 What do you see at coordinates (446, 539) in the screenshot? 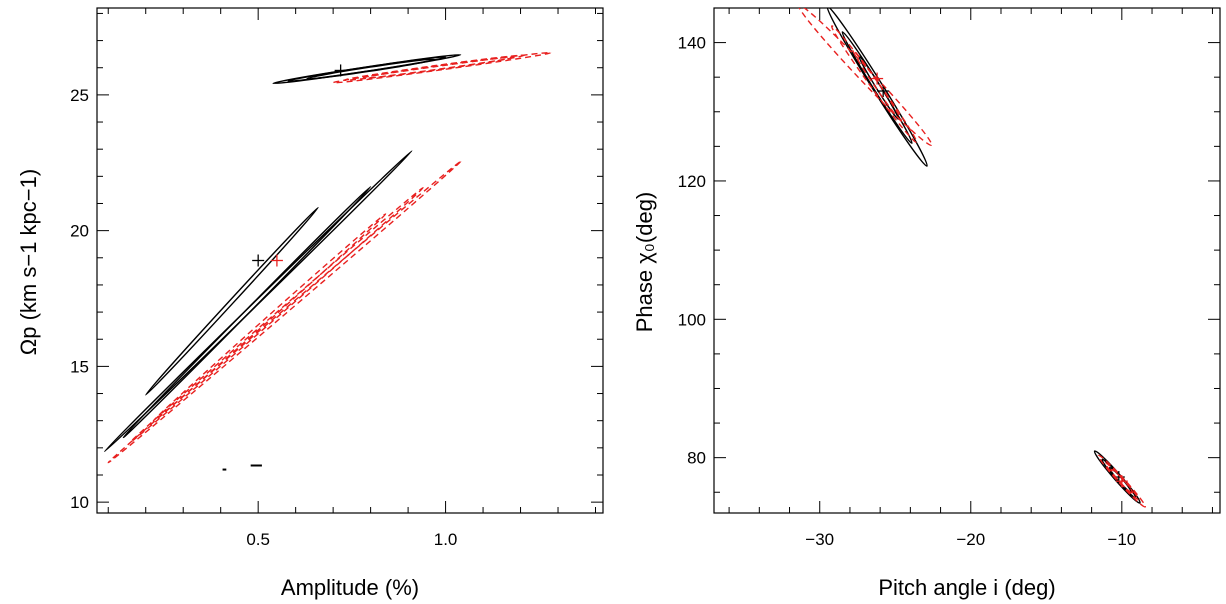
I see `x-tick-label: 1.0` at bounding box center [446, 539].